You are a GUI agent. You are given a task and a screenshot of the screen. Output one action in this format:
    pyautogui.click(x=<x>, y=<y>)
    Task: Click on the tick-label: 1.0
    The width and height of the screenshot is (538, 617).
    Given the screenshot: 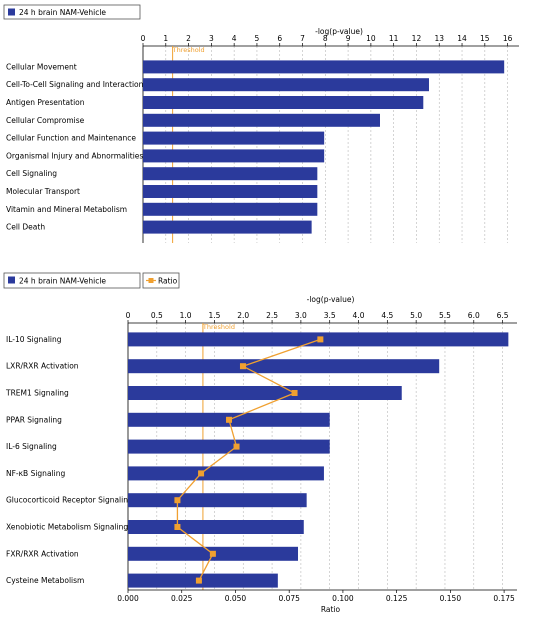 What is the action you would take?
    pyautogui.click(x=186, y=315)
    